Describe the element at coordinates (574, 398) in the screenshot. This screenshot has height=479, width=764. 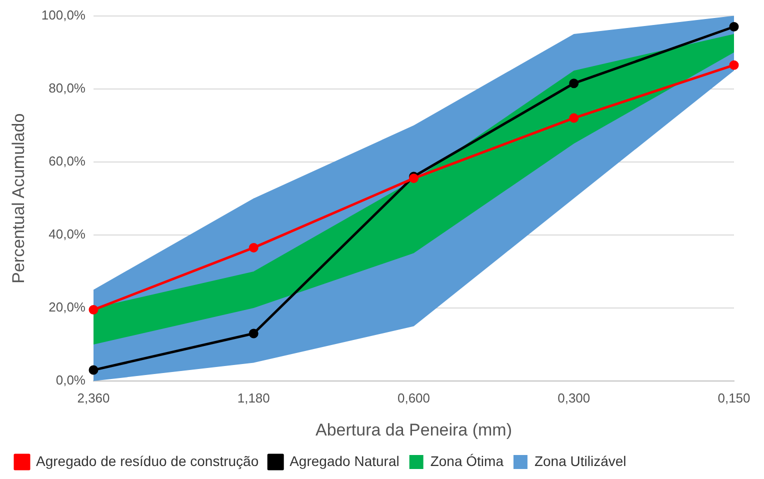
I see `x-tick-label: 0,300` at that location.